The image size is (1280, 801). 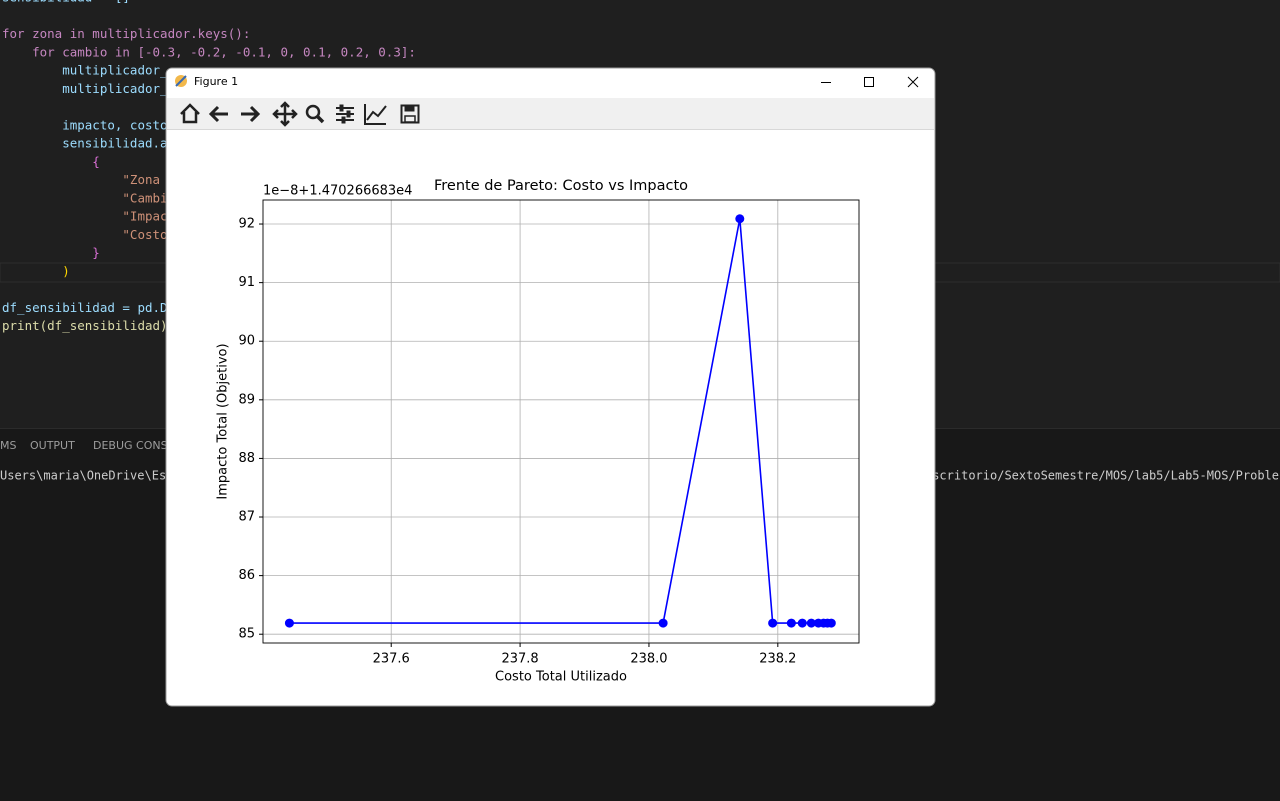 I want to click on terminal-text: Users\maria\OneDrive\Escr, so click(x=90, y=476).